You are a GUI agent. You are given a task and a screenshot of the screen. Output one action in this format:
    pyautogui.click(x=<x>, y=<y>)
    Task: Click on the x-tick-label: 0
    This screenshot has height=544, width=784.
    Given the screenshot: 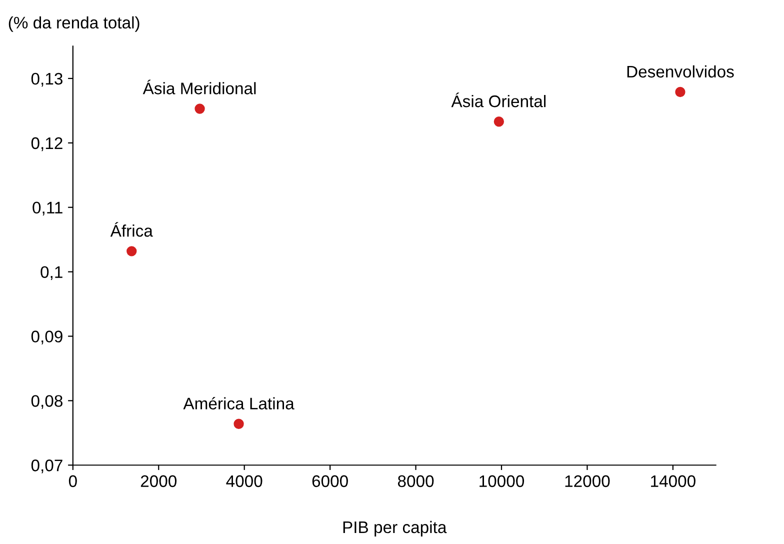 What is the action you would take?
    pyautogui.click(x=72, y=481)
    